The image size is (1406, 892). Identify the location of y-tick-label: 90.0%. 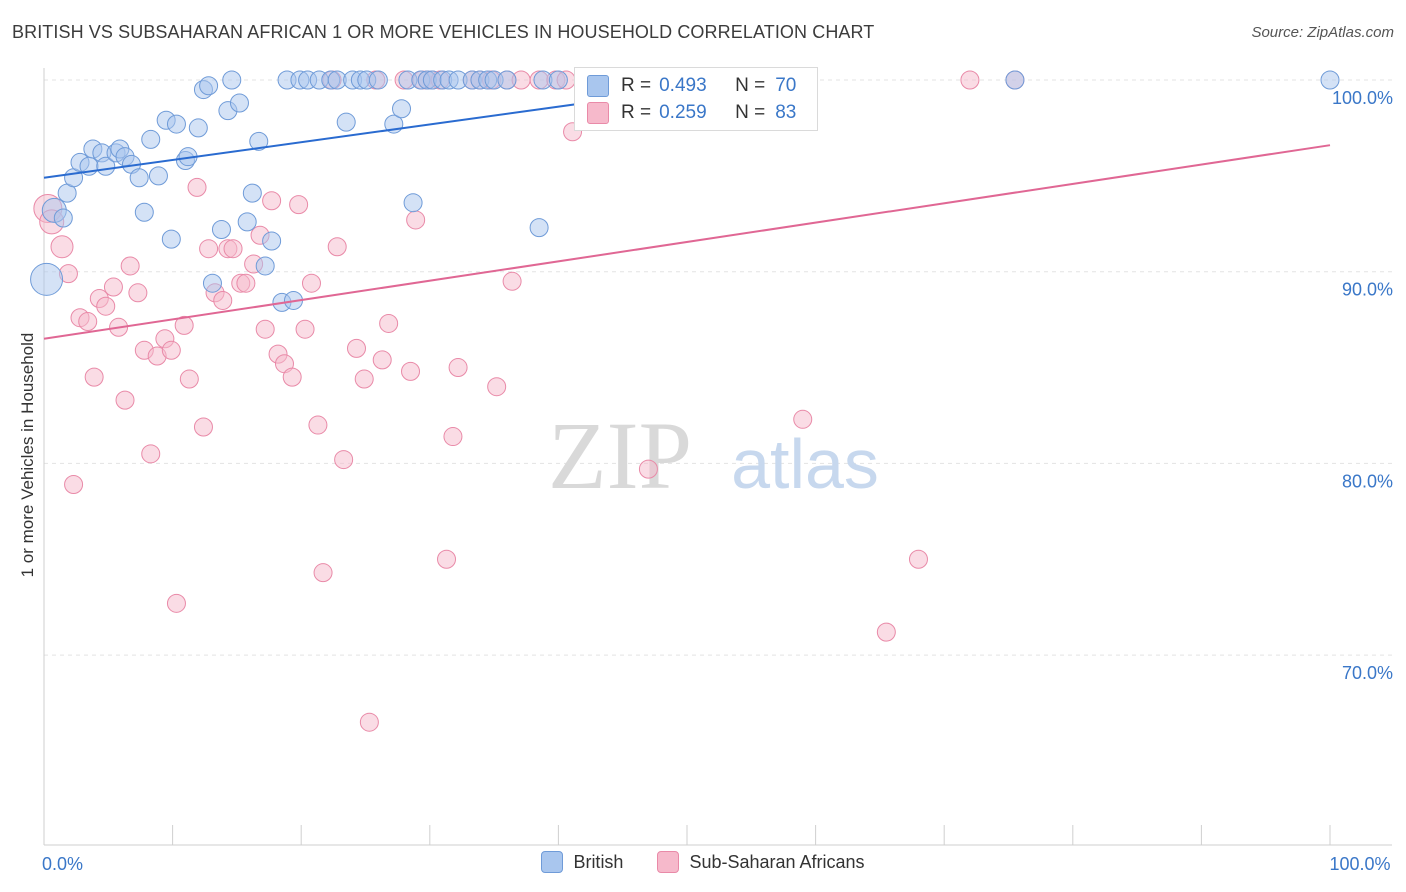
(1367, 290).